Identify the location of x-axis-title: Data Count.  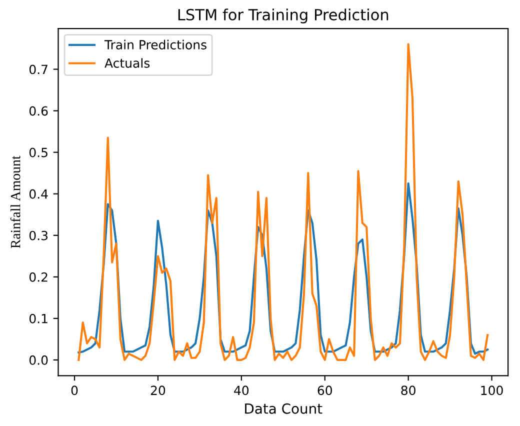
(283, 408).